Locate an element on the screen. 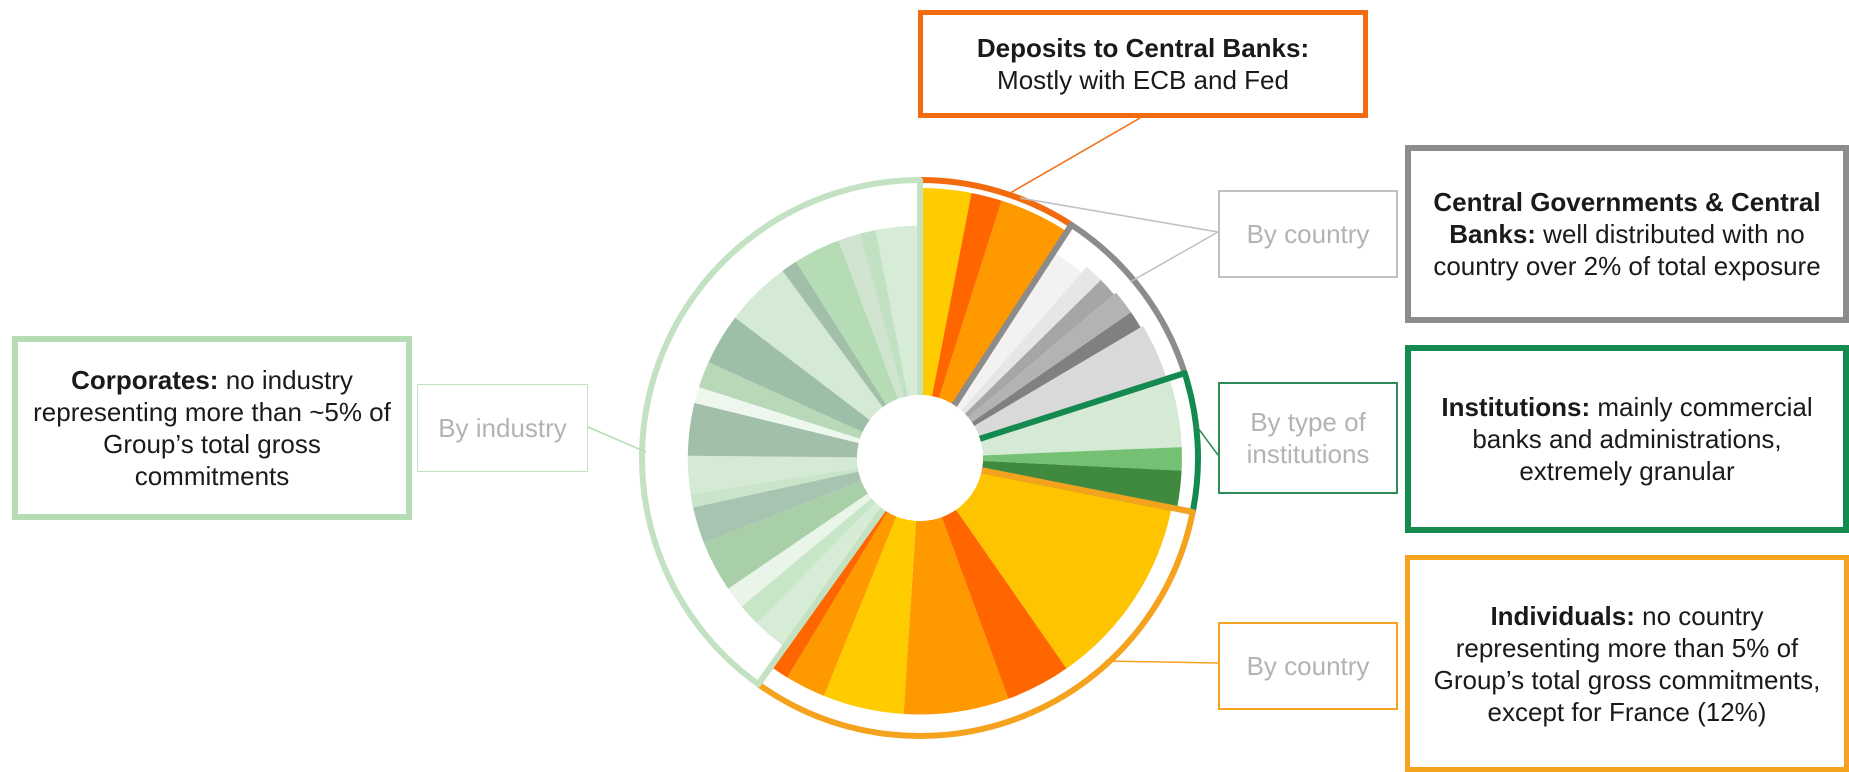  institutions-tag: By type of institutions is located at coordinates (1308, 438).